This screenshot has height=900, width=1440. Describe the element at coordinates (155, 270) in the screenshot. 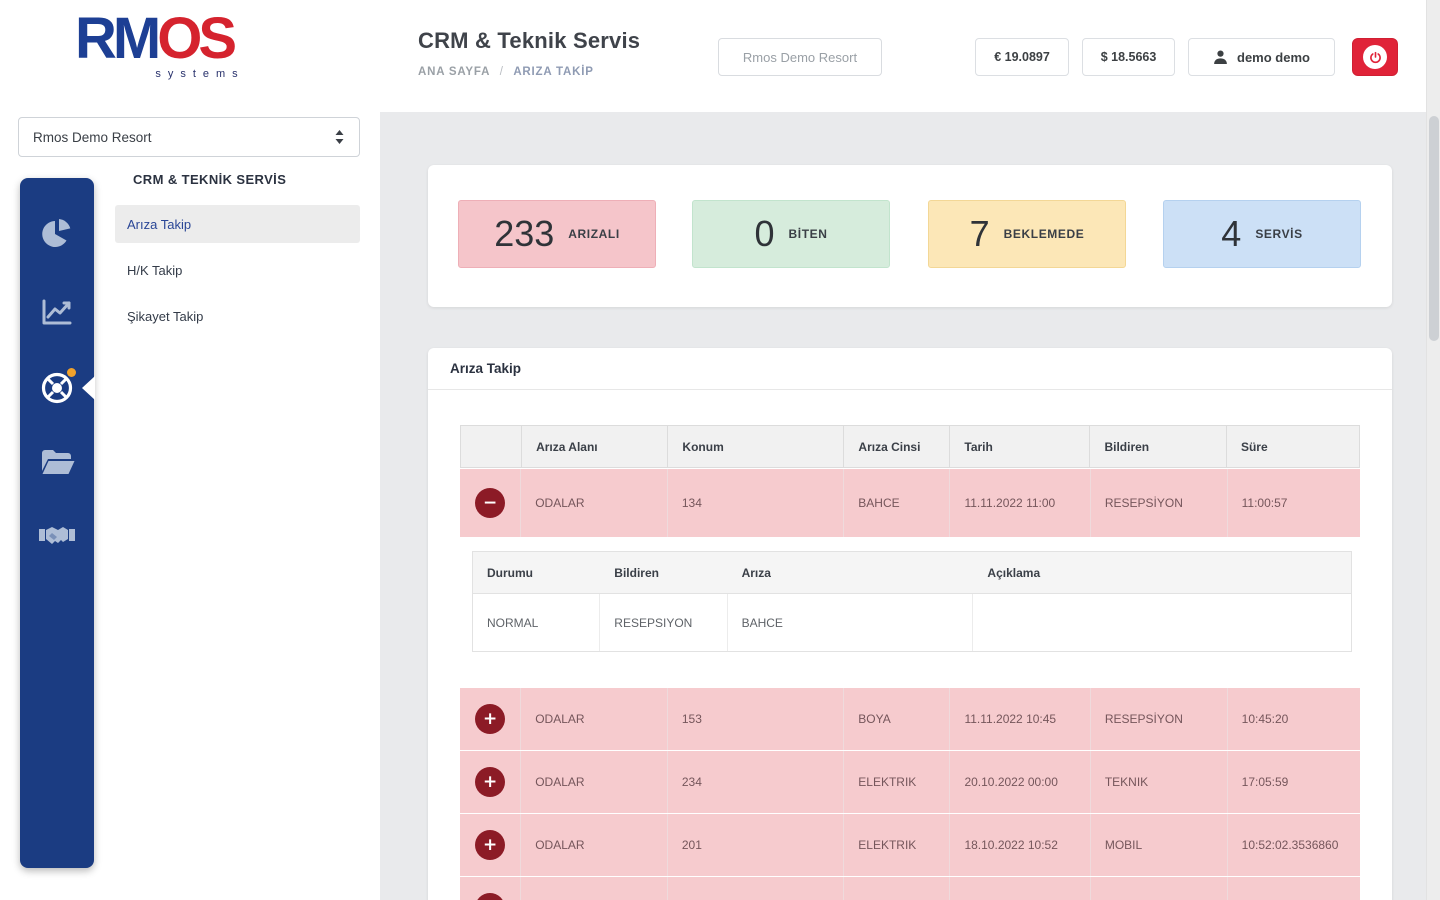

I see `menu-item-hk-takip: H/K Takip` at that location.